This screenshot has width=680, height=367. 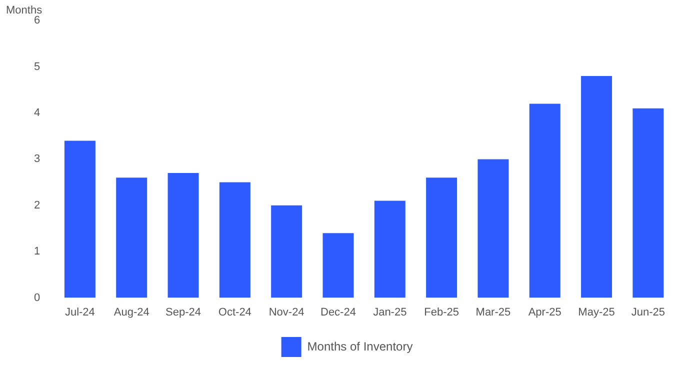 I want to click on x-tick-label: May-25, so click(x=596, y=312).